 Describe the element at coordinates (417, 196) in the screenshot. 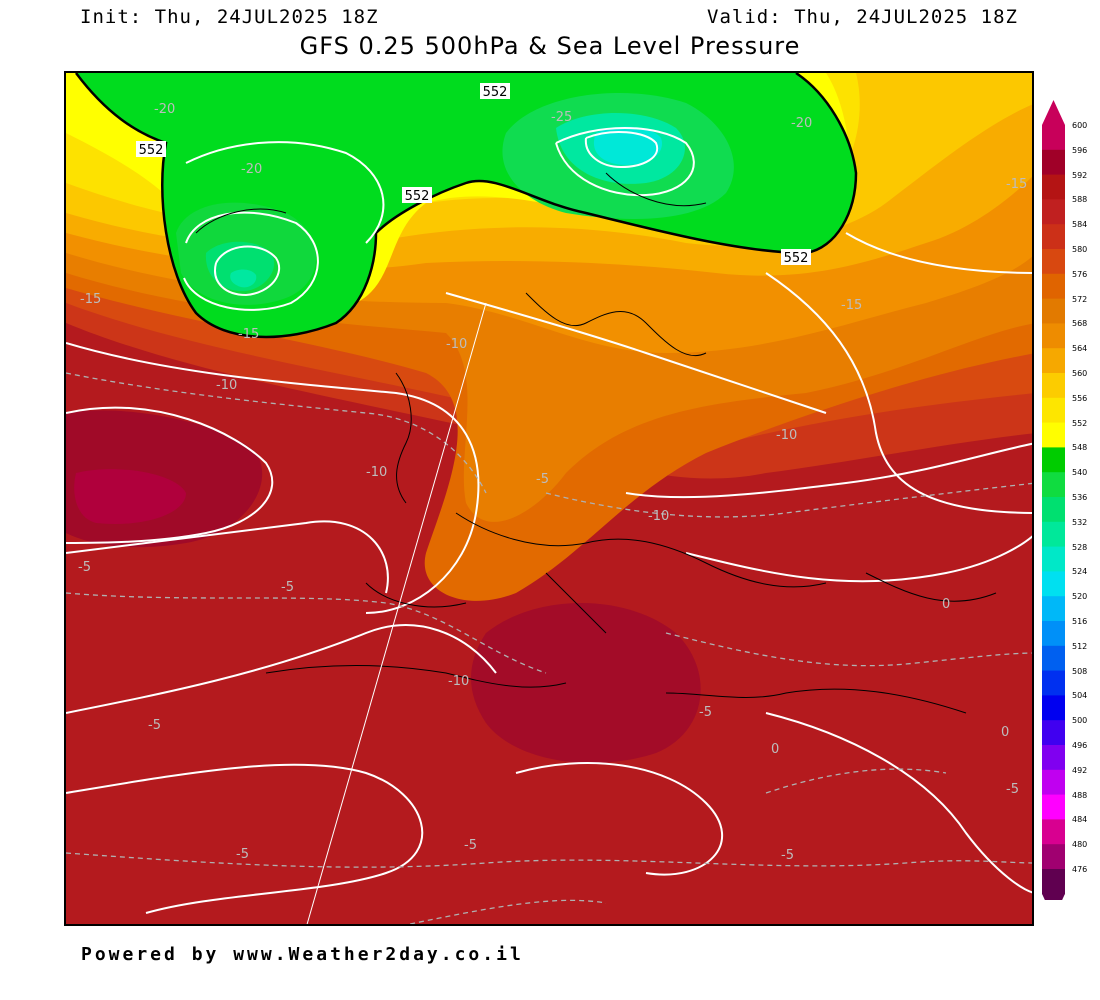

I see `label-552-center: 552` at that location.